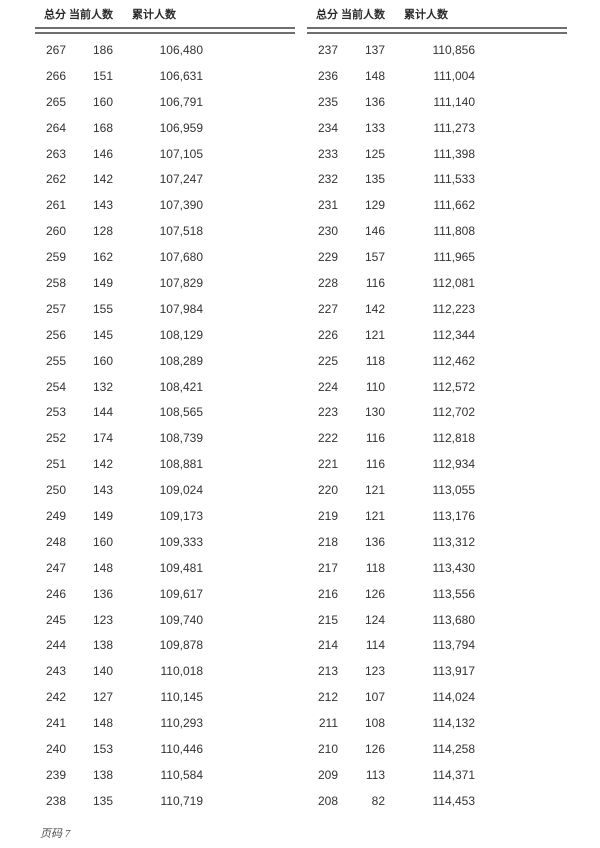 Image resolution: width=600 pixels, height=848 pixels. I want to click on cell-cumulative-count: 113,055, so click(454, 490).